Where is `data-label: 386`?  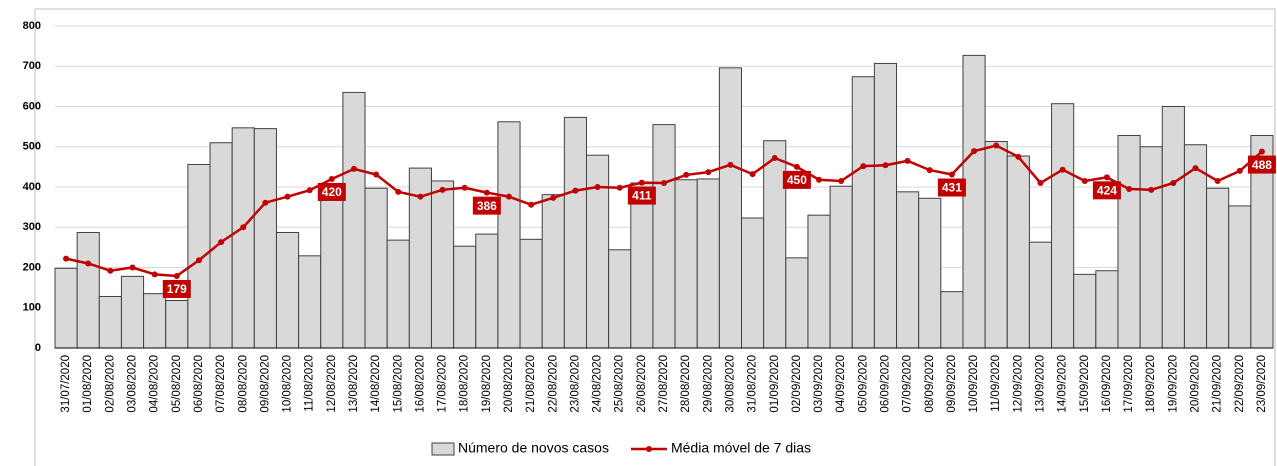 data-label: 386 is located at coordinates (487, 206).